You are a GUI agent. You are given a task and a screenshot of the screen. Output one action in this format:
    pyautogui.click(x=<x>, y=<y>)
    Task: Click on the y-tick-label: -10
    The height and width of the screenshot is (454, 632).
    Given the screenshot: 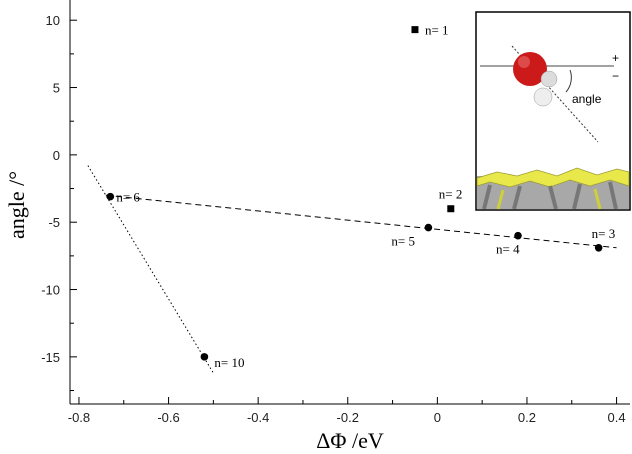 What is the action you would take?
    pyautogui.click(x=50, y=290)
    